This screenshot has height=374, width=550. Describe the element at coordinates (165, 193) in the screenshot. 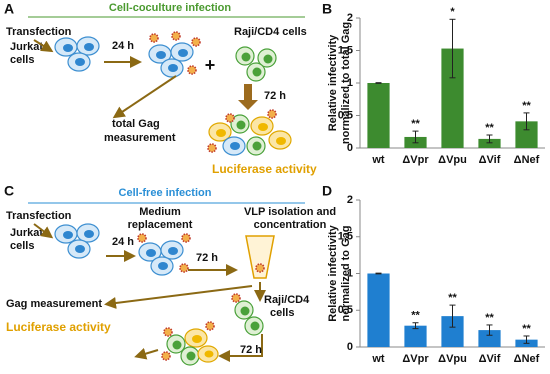

I see `panel-title: Cell-free infection` at that location.